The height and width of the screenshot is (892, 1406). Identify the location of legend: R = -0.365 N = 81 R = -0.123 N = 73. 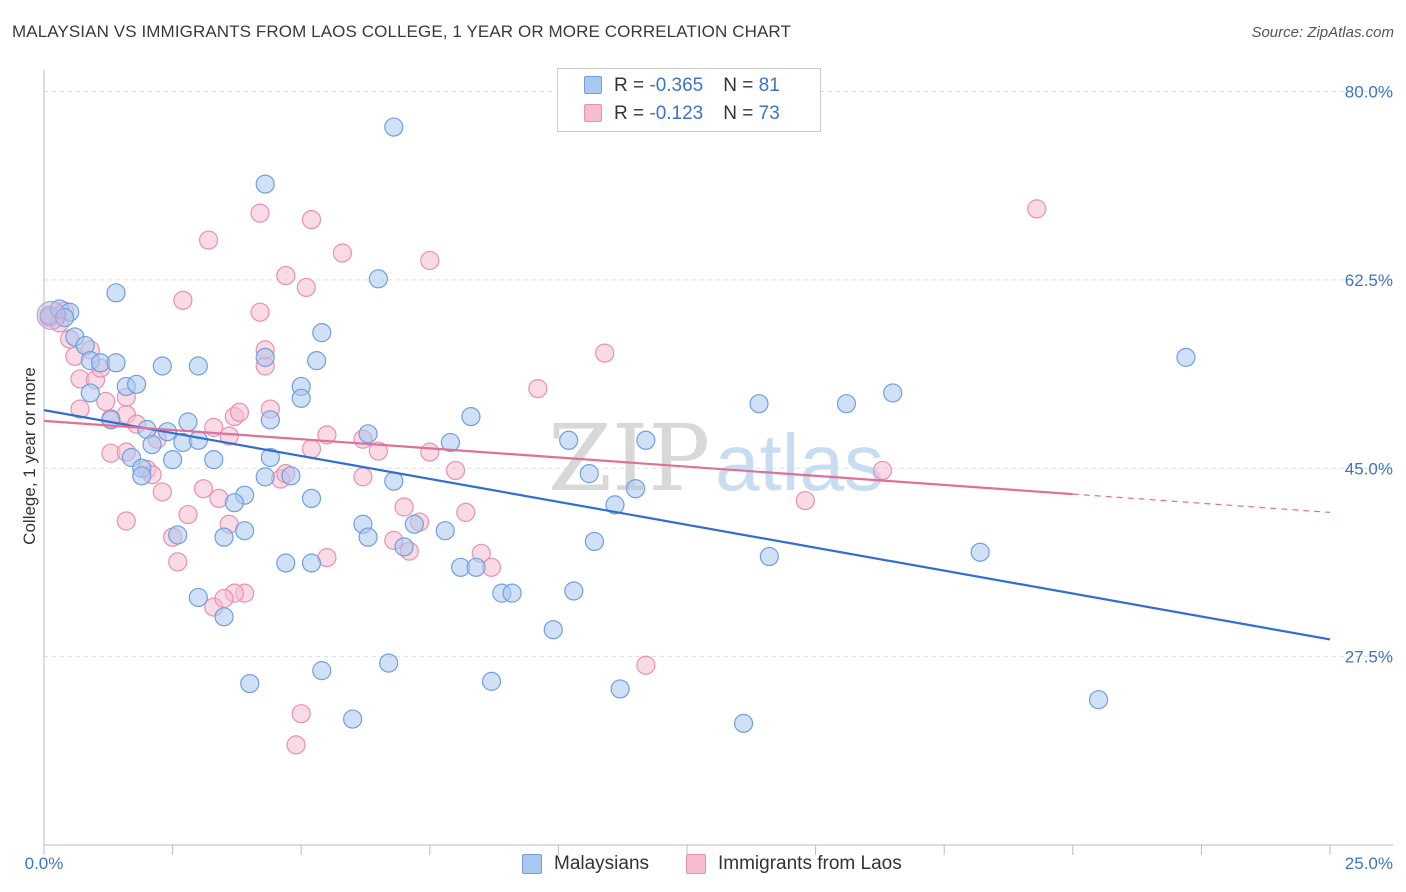
(689, 100).